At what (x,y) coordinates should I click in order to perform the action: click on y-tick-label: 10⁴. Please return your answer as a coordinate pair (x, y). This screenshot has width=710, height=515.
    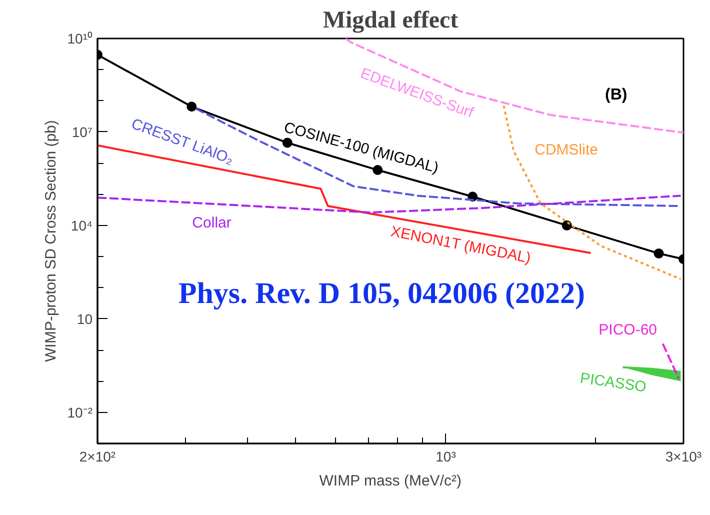
    Looking at the image, I should click on (81, 225).